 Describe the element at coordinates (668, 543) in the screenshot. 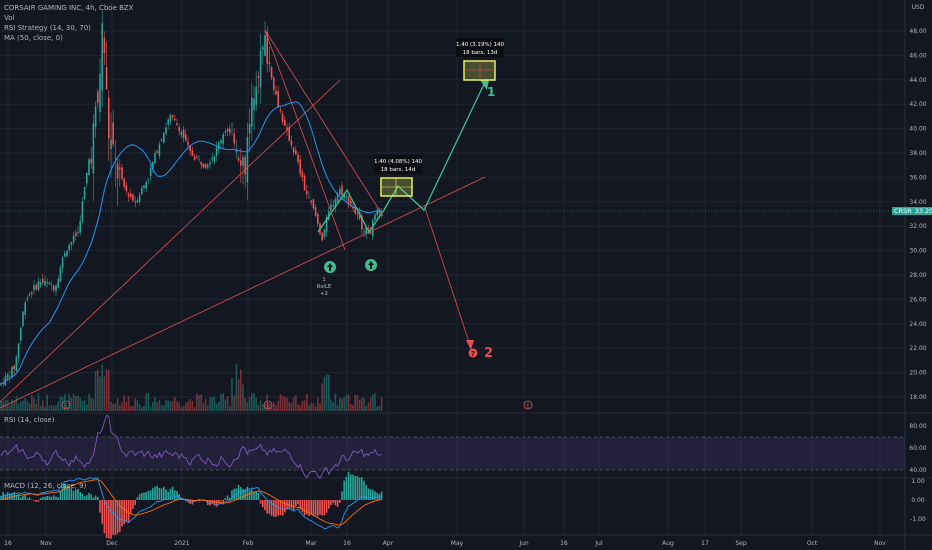

I see `time-tick-label: Aug` at that location.